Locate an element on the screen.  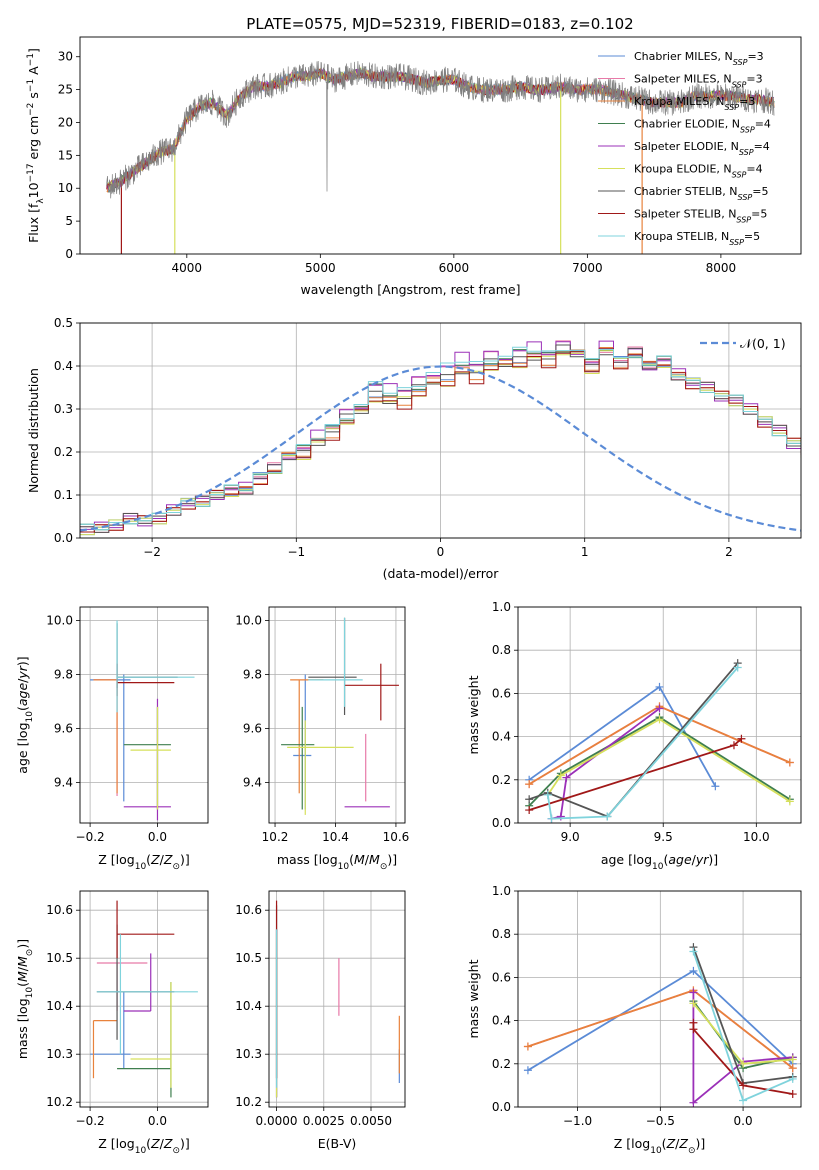
y-axis-label: mass weight is located at coordinates (473, 998).